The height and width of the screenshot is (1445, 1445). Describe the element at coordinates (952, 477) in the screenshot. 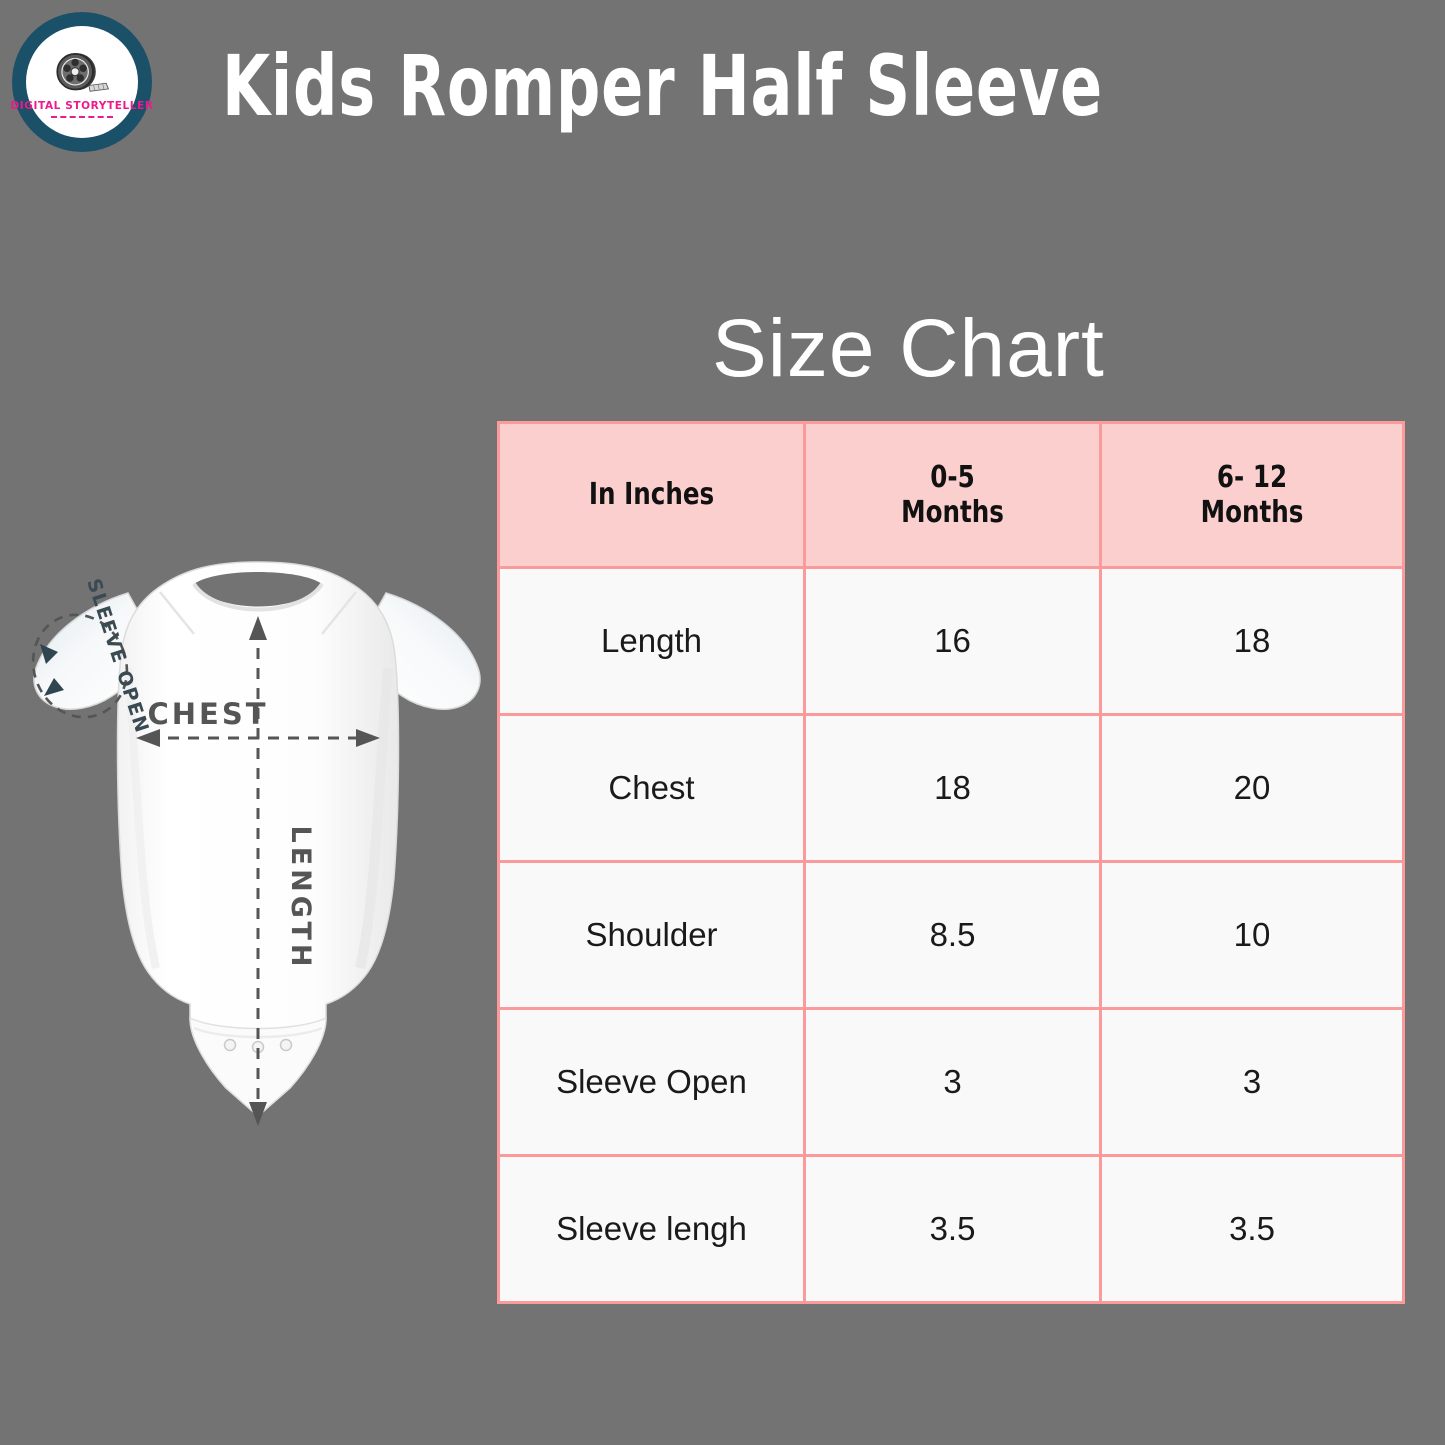

I see `header-size-1-line1: 0-5` at that location.